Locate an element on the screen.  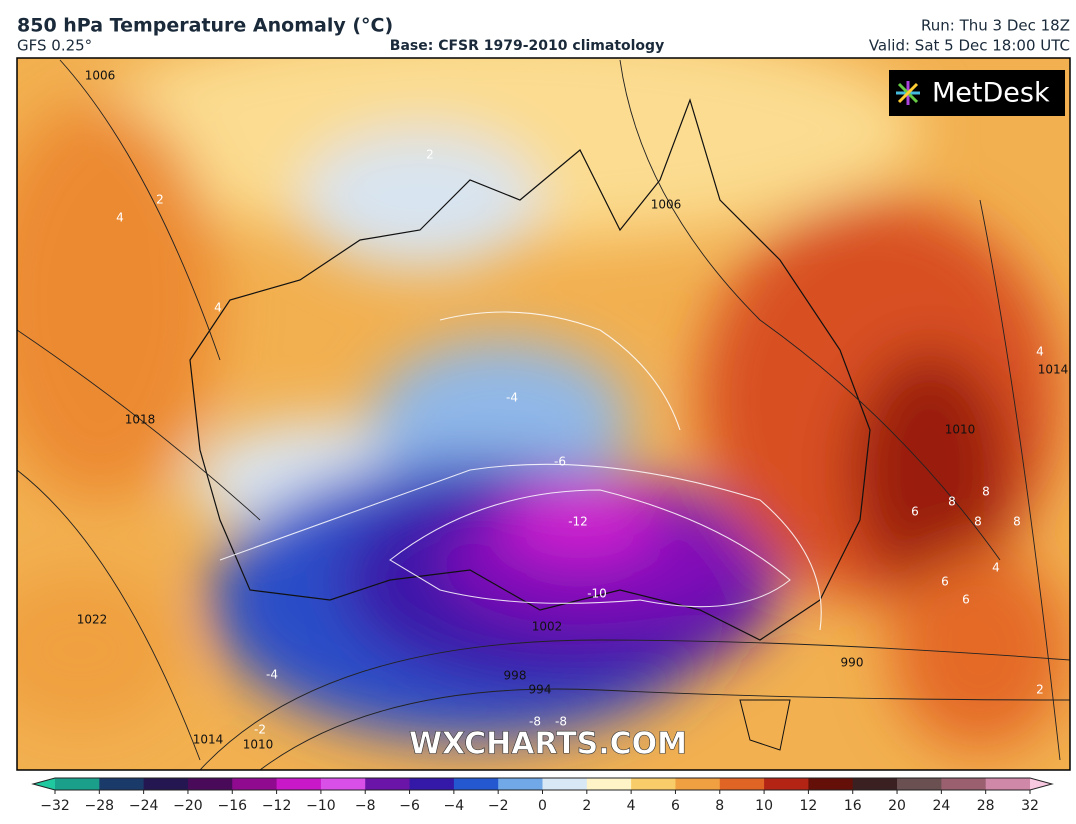
colorbar-tick-label: −6 is located at coordinates (409, 806).